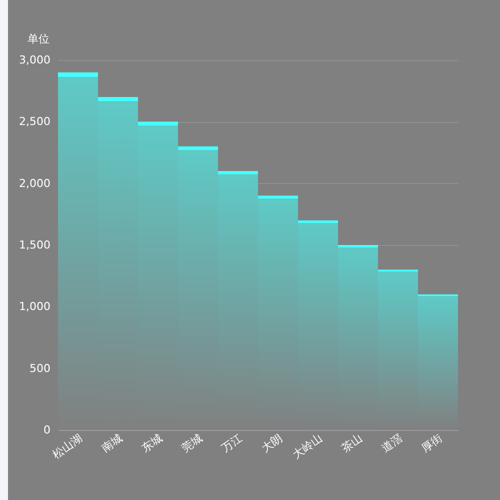 This screenshot has height=500, width=500. Describe the element at coordinates (232, 443) in the screenshot. I see `x-tick-label: 万江` at that location.